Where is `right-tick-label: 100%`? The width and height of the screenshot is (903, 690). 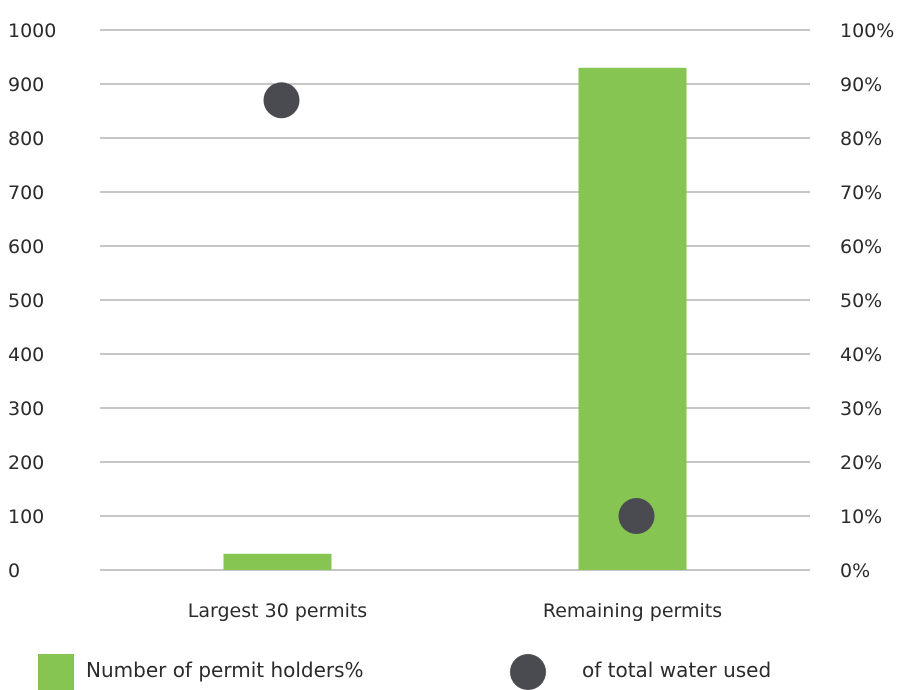 right-tick-label: 100% is located at coordinates (867, 31).